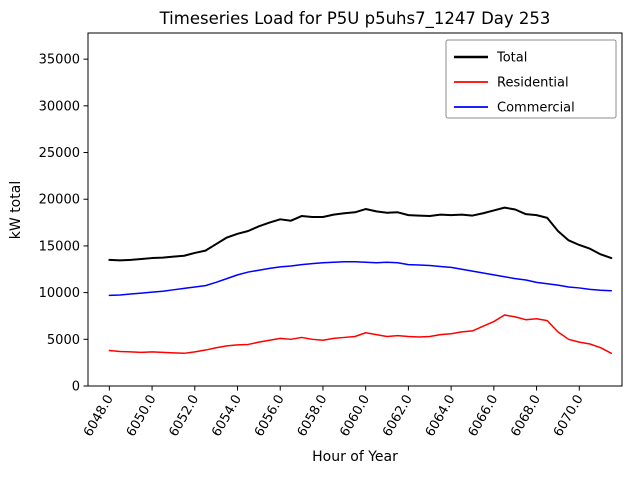  What do you see at coordinates (536, 108) in the screenshot?
I see `legend-label-commercial: Commercial` at bounding box center [536, 108].